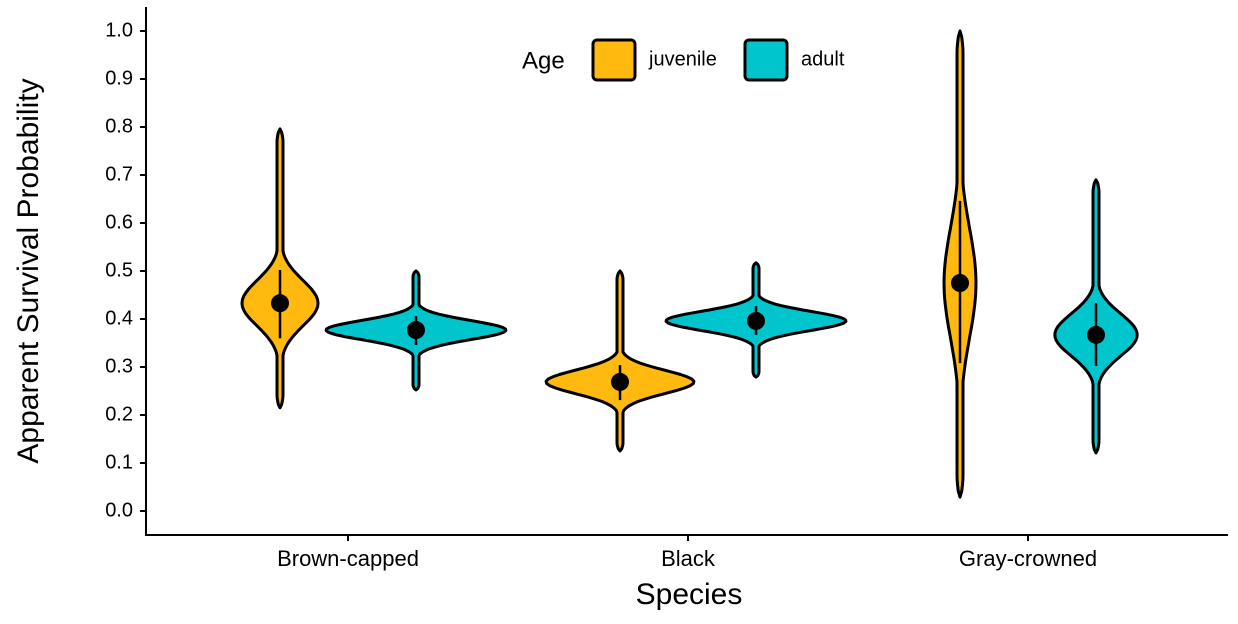  I want to click on y-tick-label: 0.9, so click(119, 78).